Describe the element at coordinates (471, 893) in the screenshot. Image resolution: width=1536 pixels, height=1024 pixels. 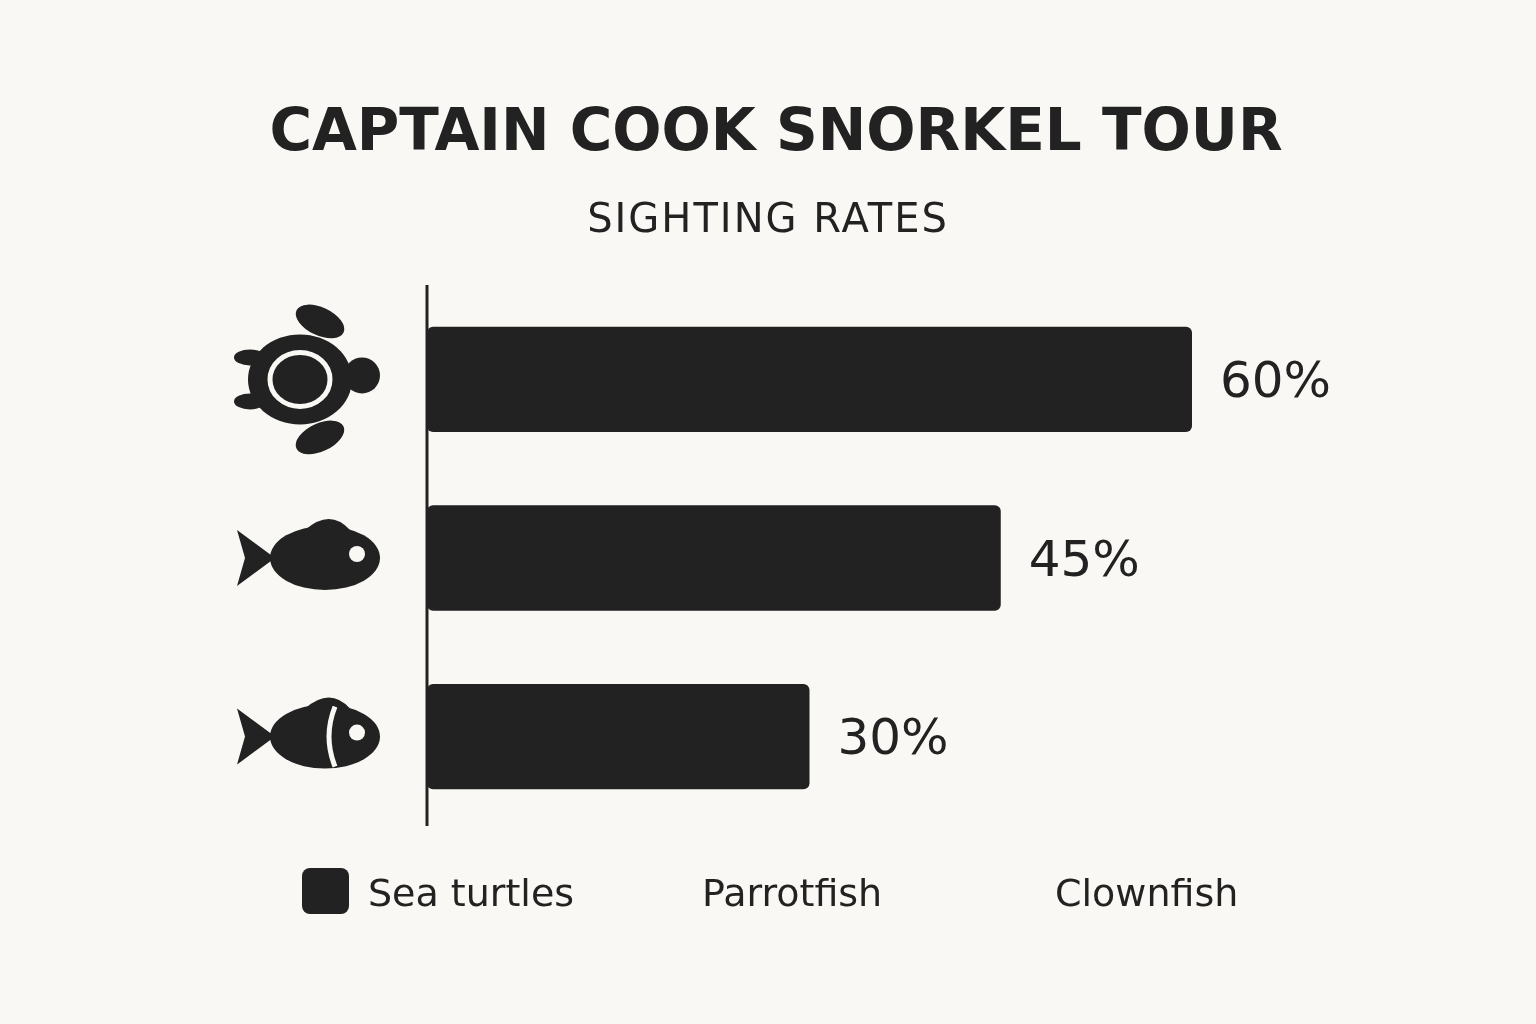
I see `text: Sea turtles` at that location.